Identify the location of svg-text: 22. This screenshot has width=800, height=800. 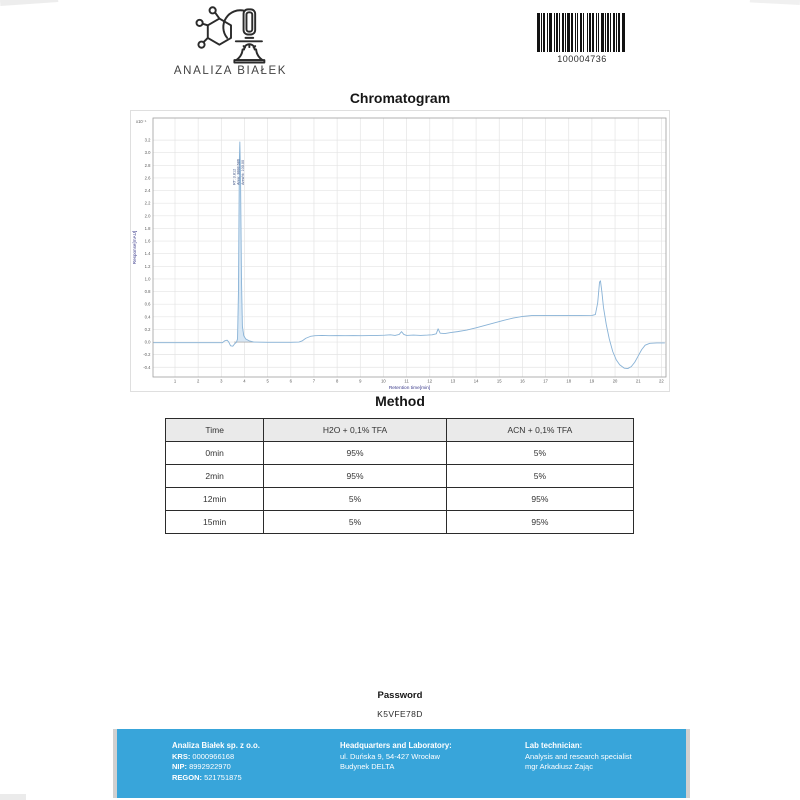
(661, 381).